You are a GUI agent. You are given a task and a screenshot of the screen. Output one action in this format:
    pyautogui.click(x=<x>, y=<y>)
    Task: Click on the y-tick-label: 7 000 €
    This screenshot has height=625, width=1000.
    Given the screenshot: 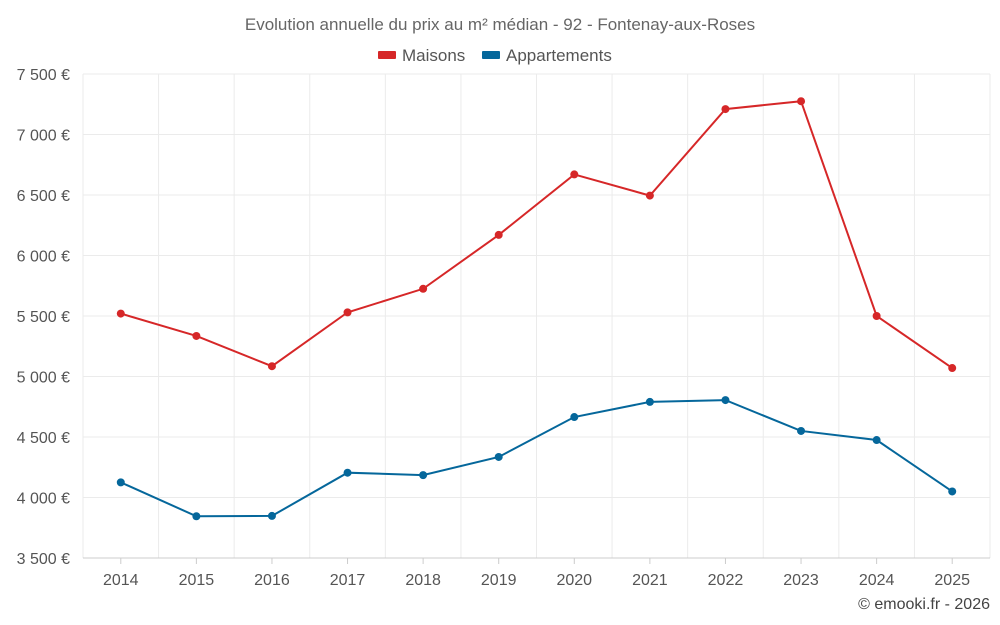 What is the action you would take?
    pyautogui.click(x=43, y=136)
    